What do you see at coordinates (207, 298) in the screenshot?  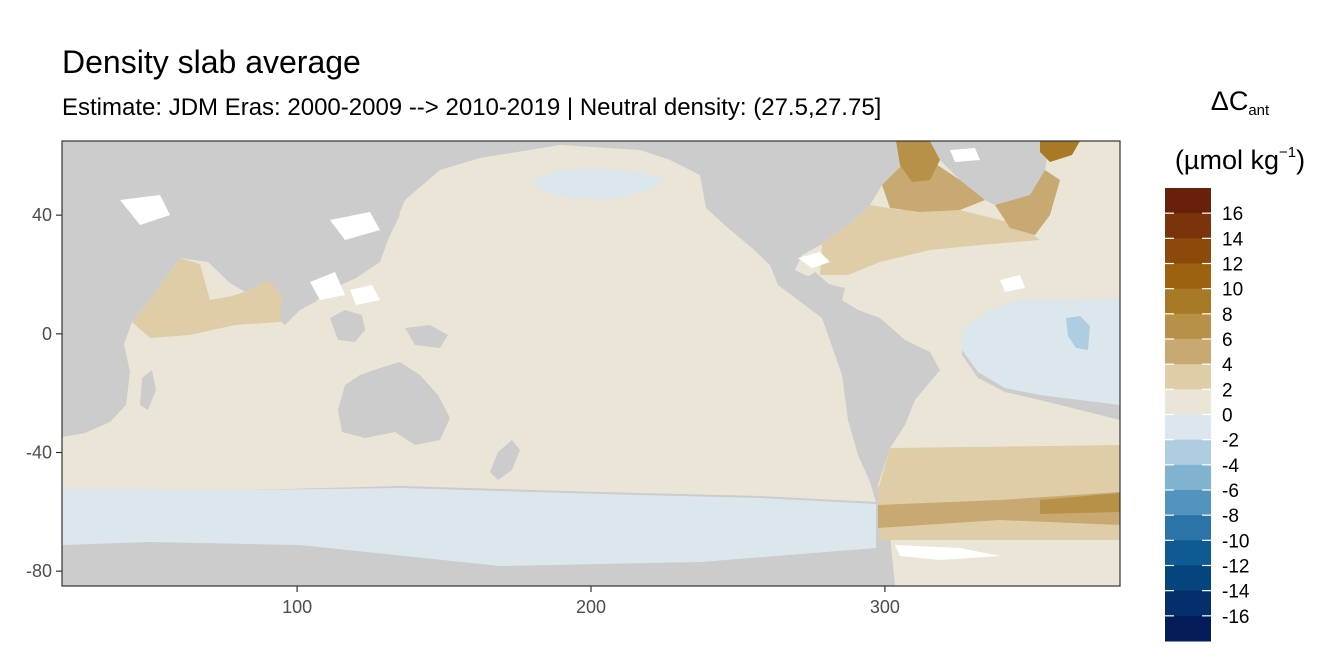 I see `region-arabian-sea` at bounding box center [207, 298].